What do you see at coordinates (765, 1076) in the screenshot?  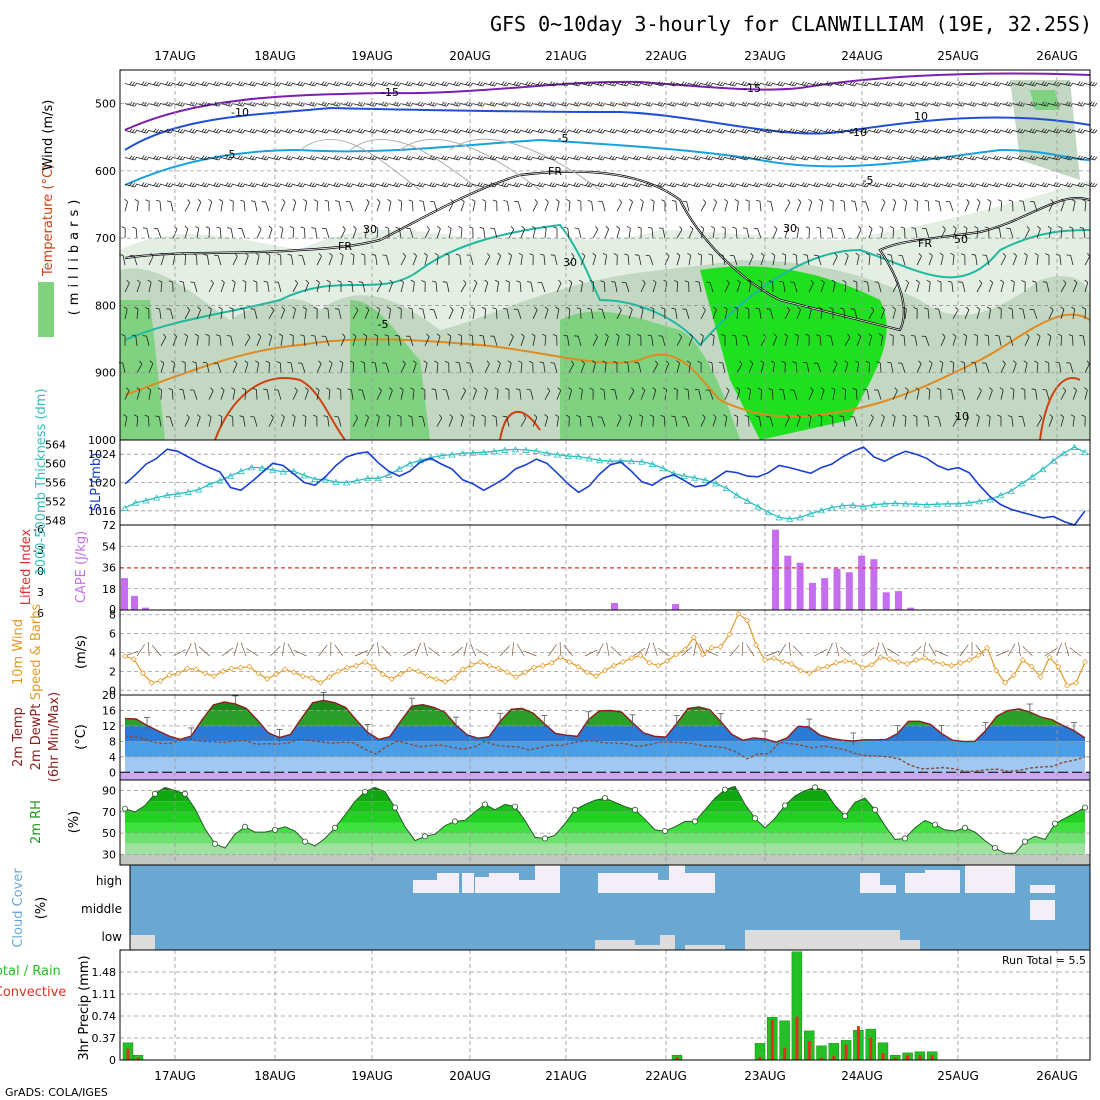 I see `date-label-bottom: 23AUG` at bounding box center [765, 1076].